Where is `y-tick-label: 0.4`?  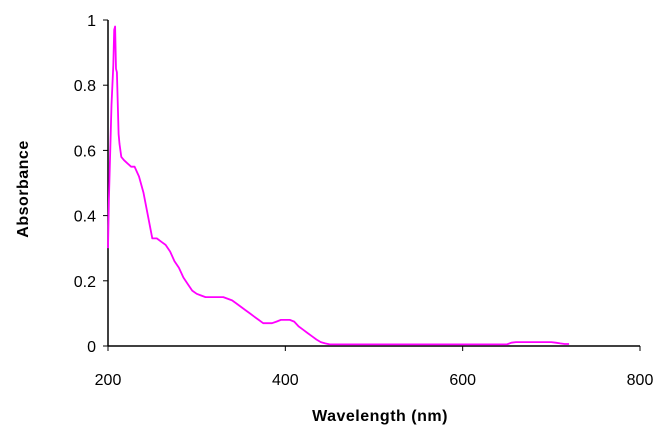
y-tick-label: 0.4 is located at coordinates (85, 217).